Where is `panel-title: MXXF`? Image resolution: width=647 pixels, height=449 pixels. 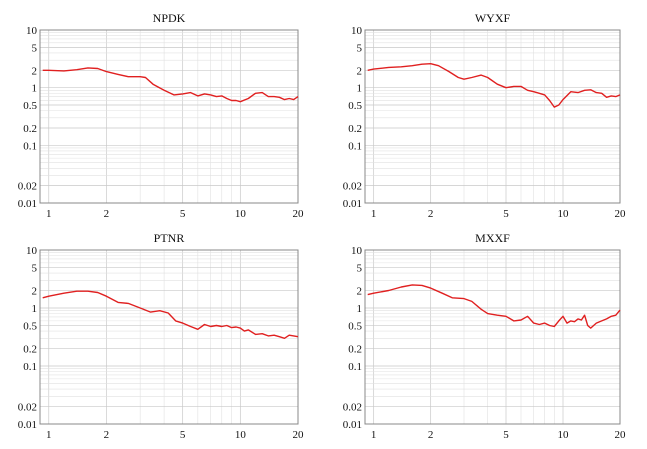
panel-title: MXXF is located at coordinates (492, 238).